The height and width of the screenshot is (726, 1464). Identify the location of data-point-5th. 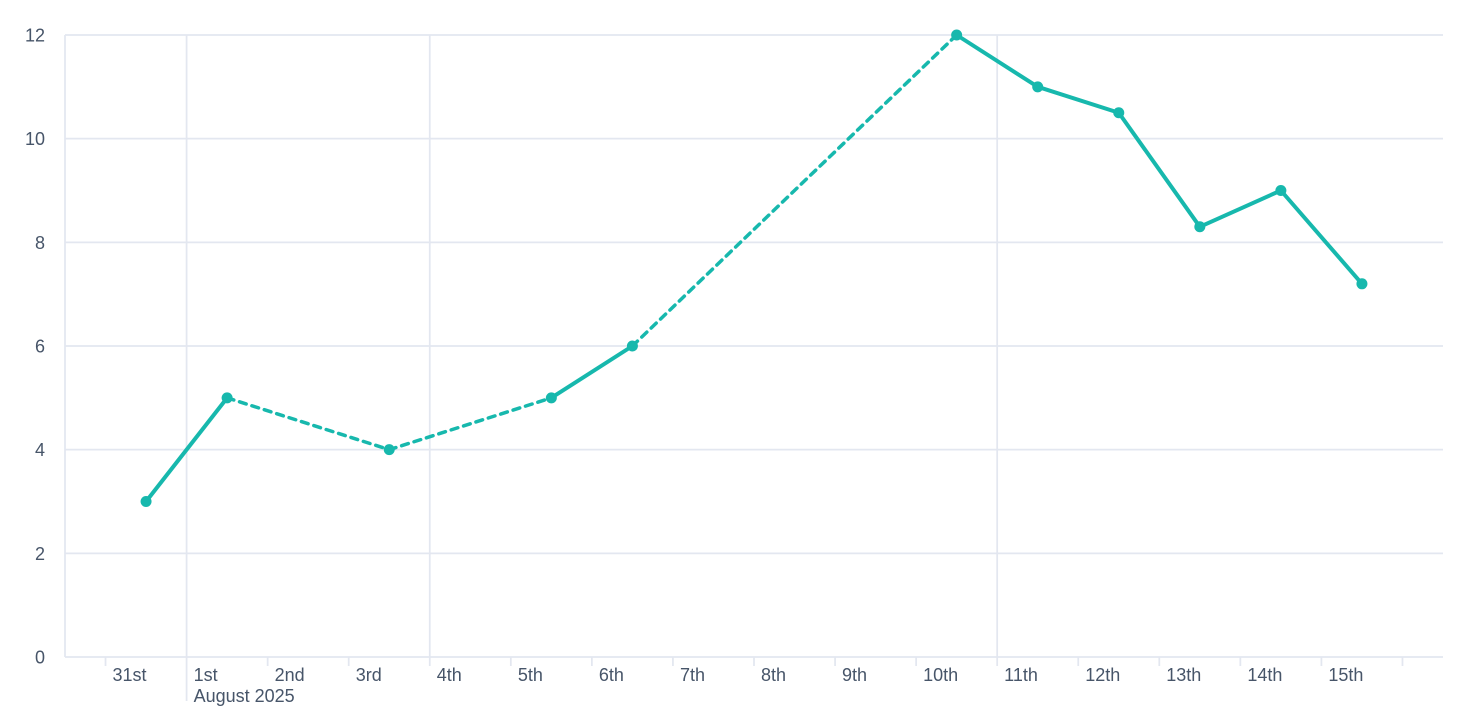
(551, 398).